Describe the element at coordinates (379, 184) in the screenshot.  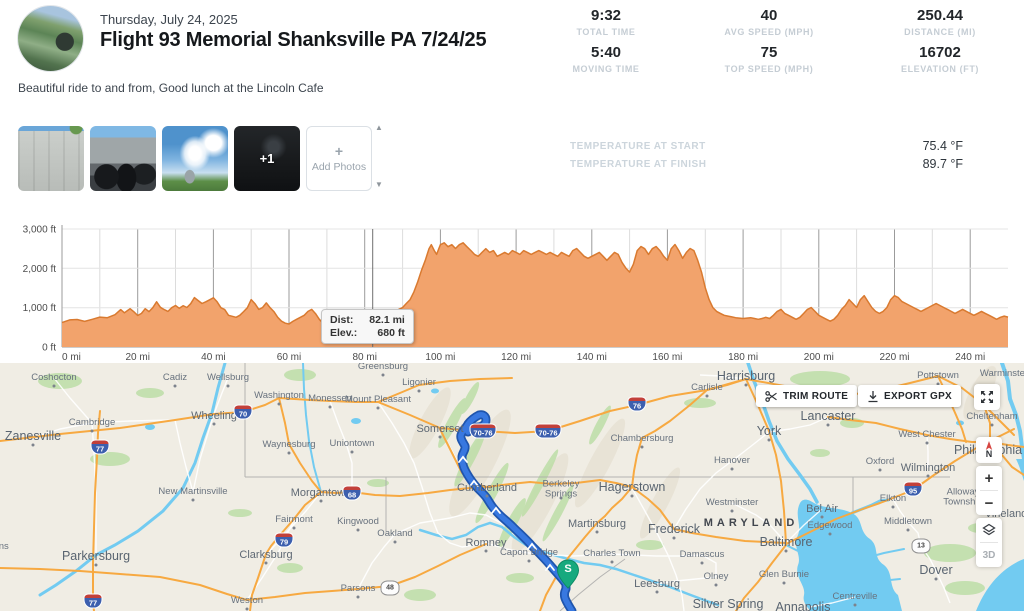
I see `photo-scroll-down-icon: ▼` at that location.